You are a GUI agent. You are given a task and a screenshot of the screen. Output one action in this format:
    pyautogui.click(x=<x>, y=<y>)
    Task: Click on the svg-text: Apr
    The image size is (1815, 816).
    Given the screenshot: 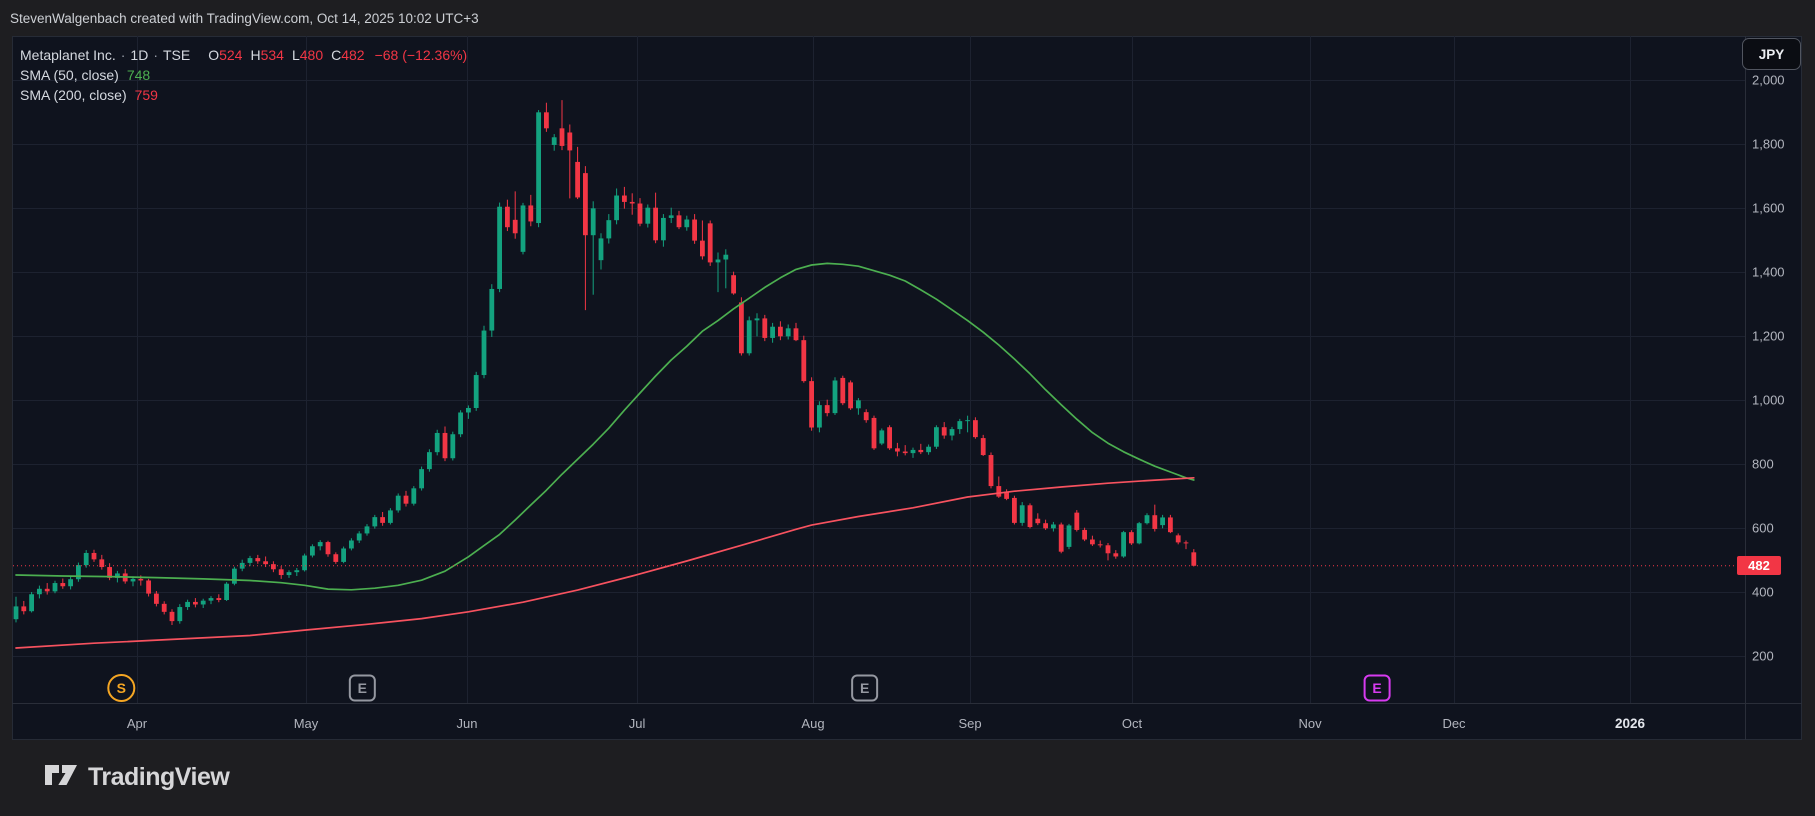 What is the action you would take?
    pyautogui.click(x=137, y=723)
    